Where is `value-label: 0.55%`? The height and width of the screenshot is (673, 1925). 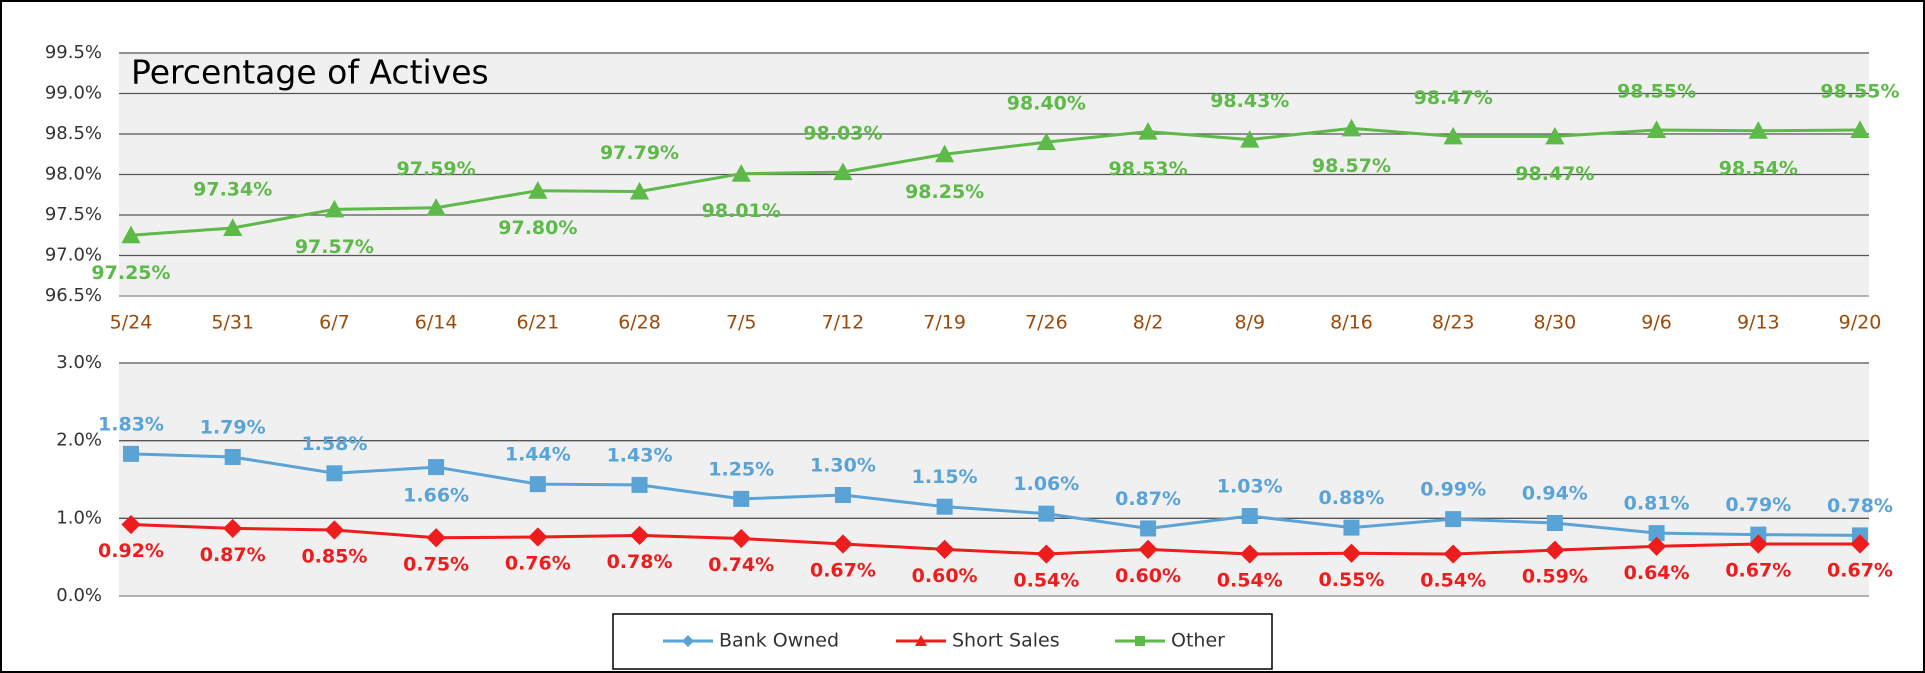 value-label: 0.55% is located at coordinates (1352, 580).